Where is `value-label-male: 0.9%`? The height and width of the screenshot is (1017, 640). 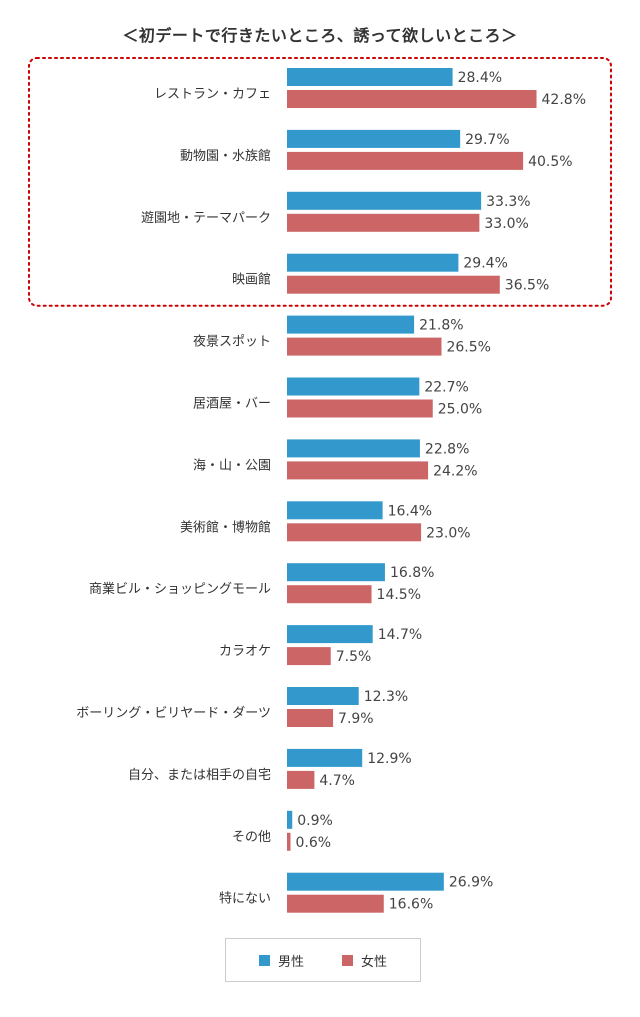
value-label-male: 0.9% is located at coordinates (315, 821).